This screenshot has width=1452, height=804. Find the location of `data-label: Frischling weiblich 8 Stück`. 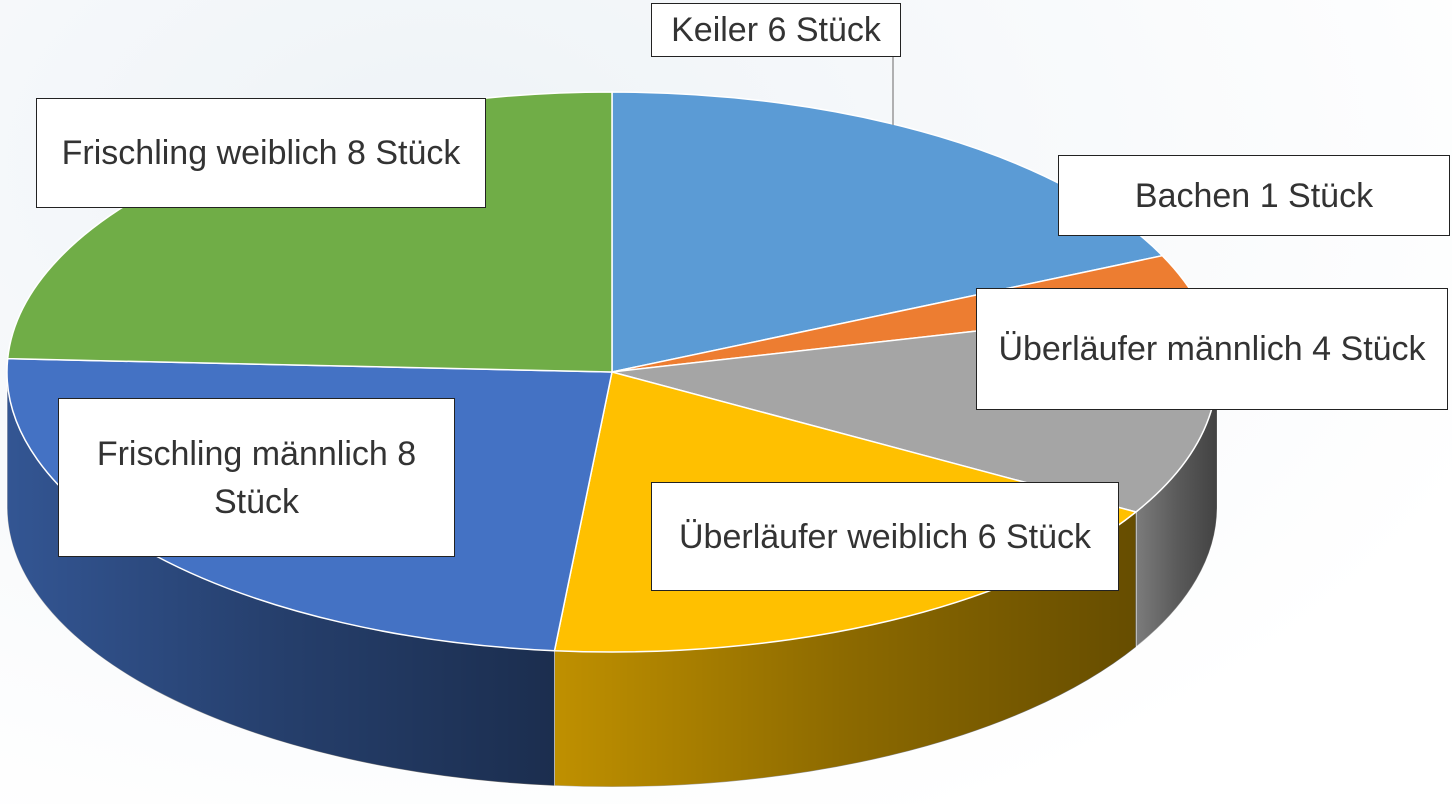

data-label: Frischling weiblich 8 Stück is located at coordinates (261, 153).